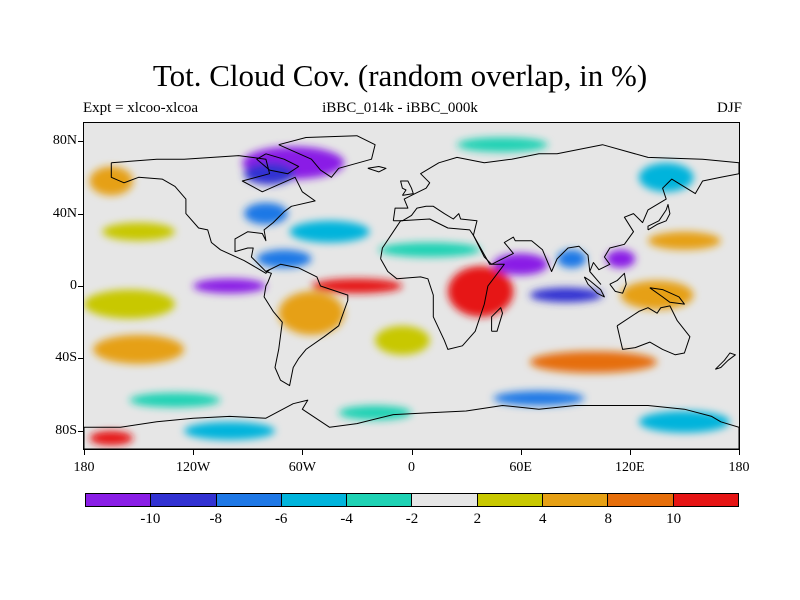 Image resolution: width=800 pixels, height=600 pixels. Describe the element at coordinates (674, 519) in the screenshot. I see `colorbar-label: 10` at that location.